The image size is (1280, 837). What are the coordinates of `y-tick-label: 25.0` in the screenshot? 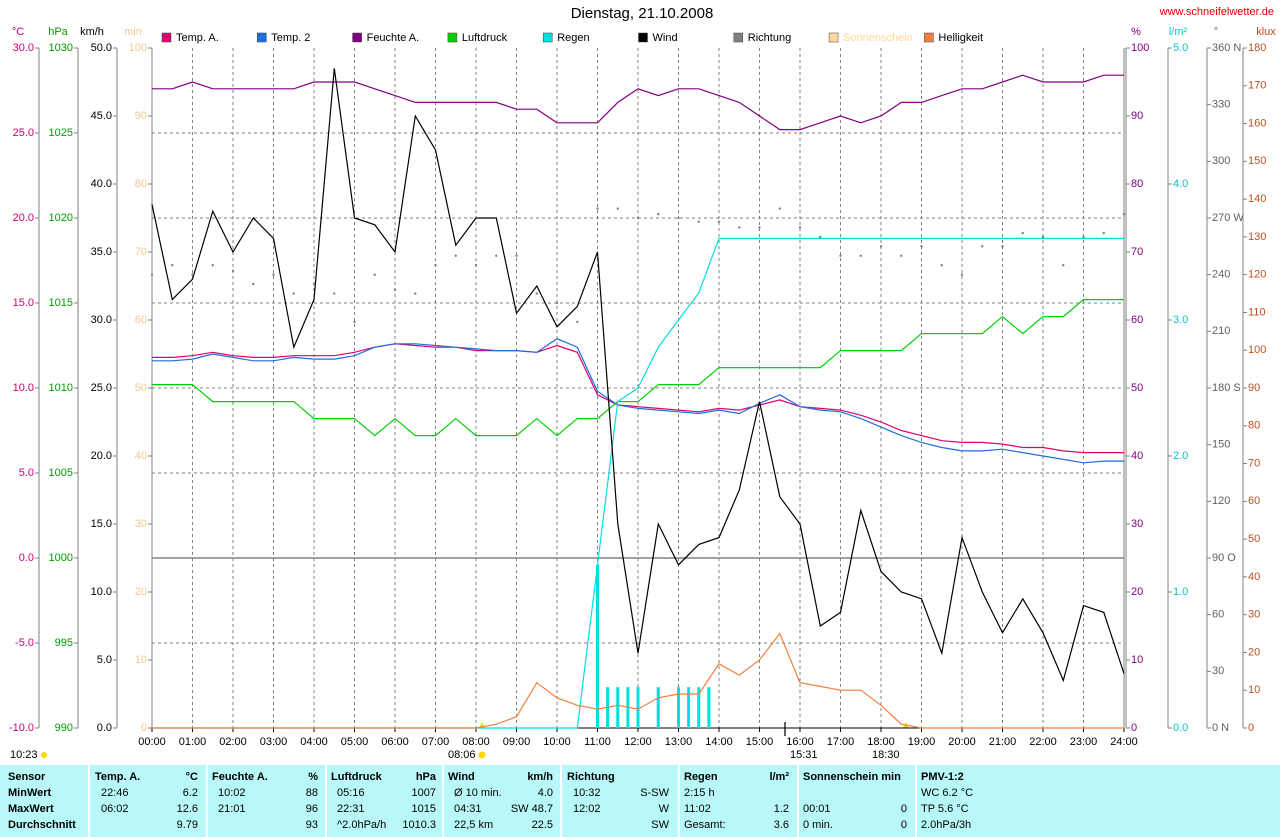 It's located at (23, 133).